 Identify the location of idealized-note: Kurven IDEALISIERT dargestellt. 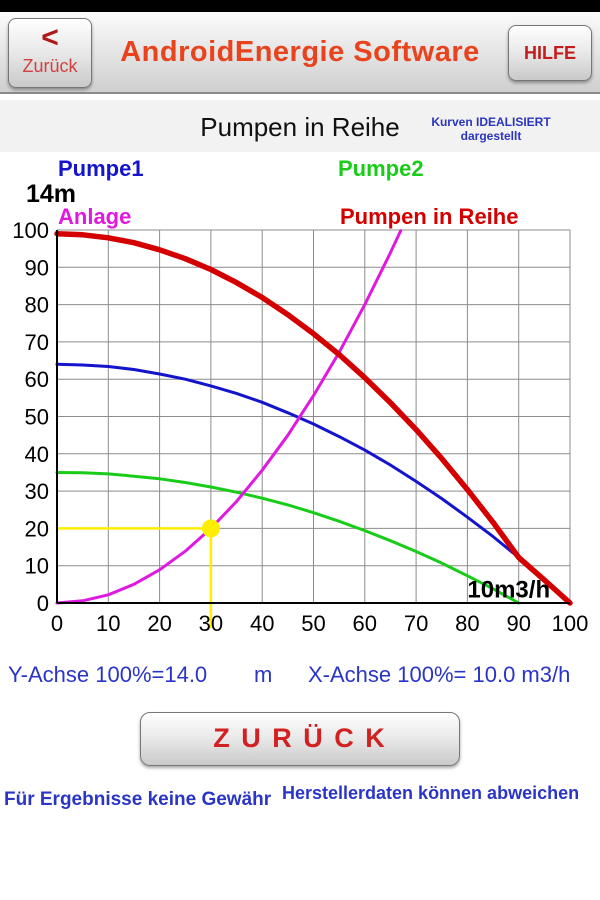
(491, 129).